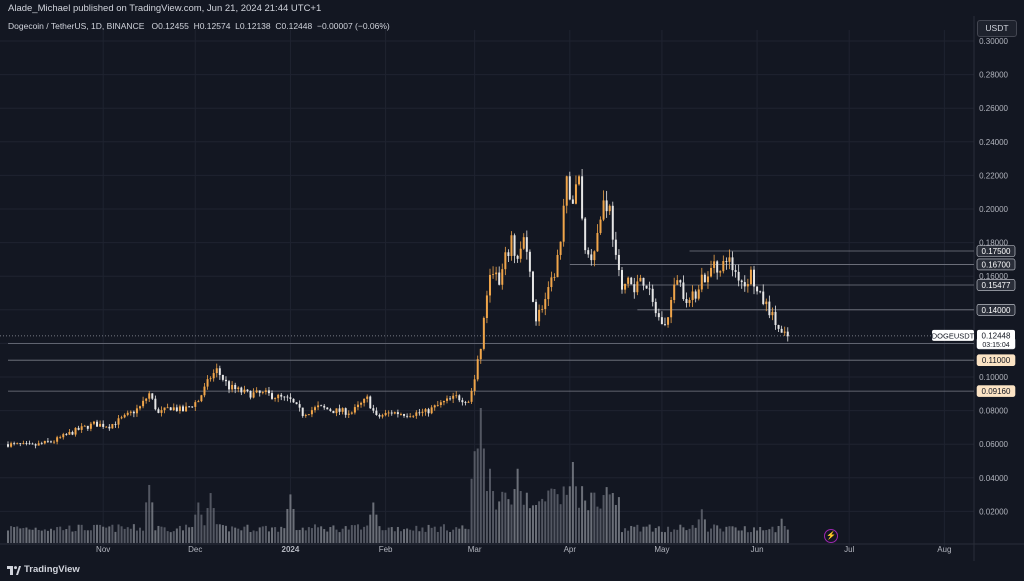 The width and height of the screenshot is (1024, 581). What do you see at coordinates (996, 310) in the screenshot?
I see `level-label: 0.14000` at bounding box center [996, 310].